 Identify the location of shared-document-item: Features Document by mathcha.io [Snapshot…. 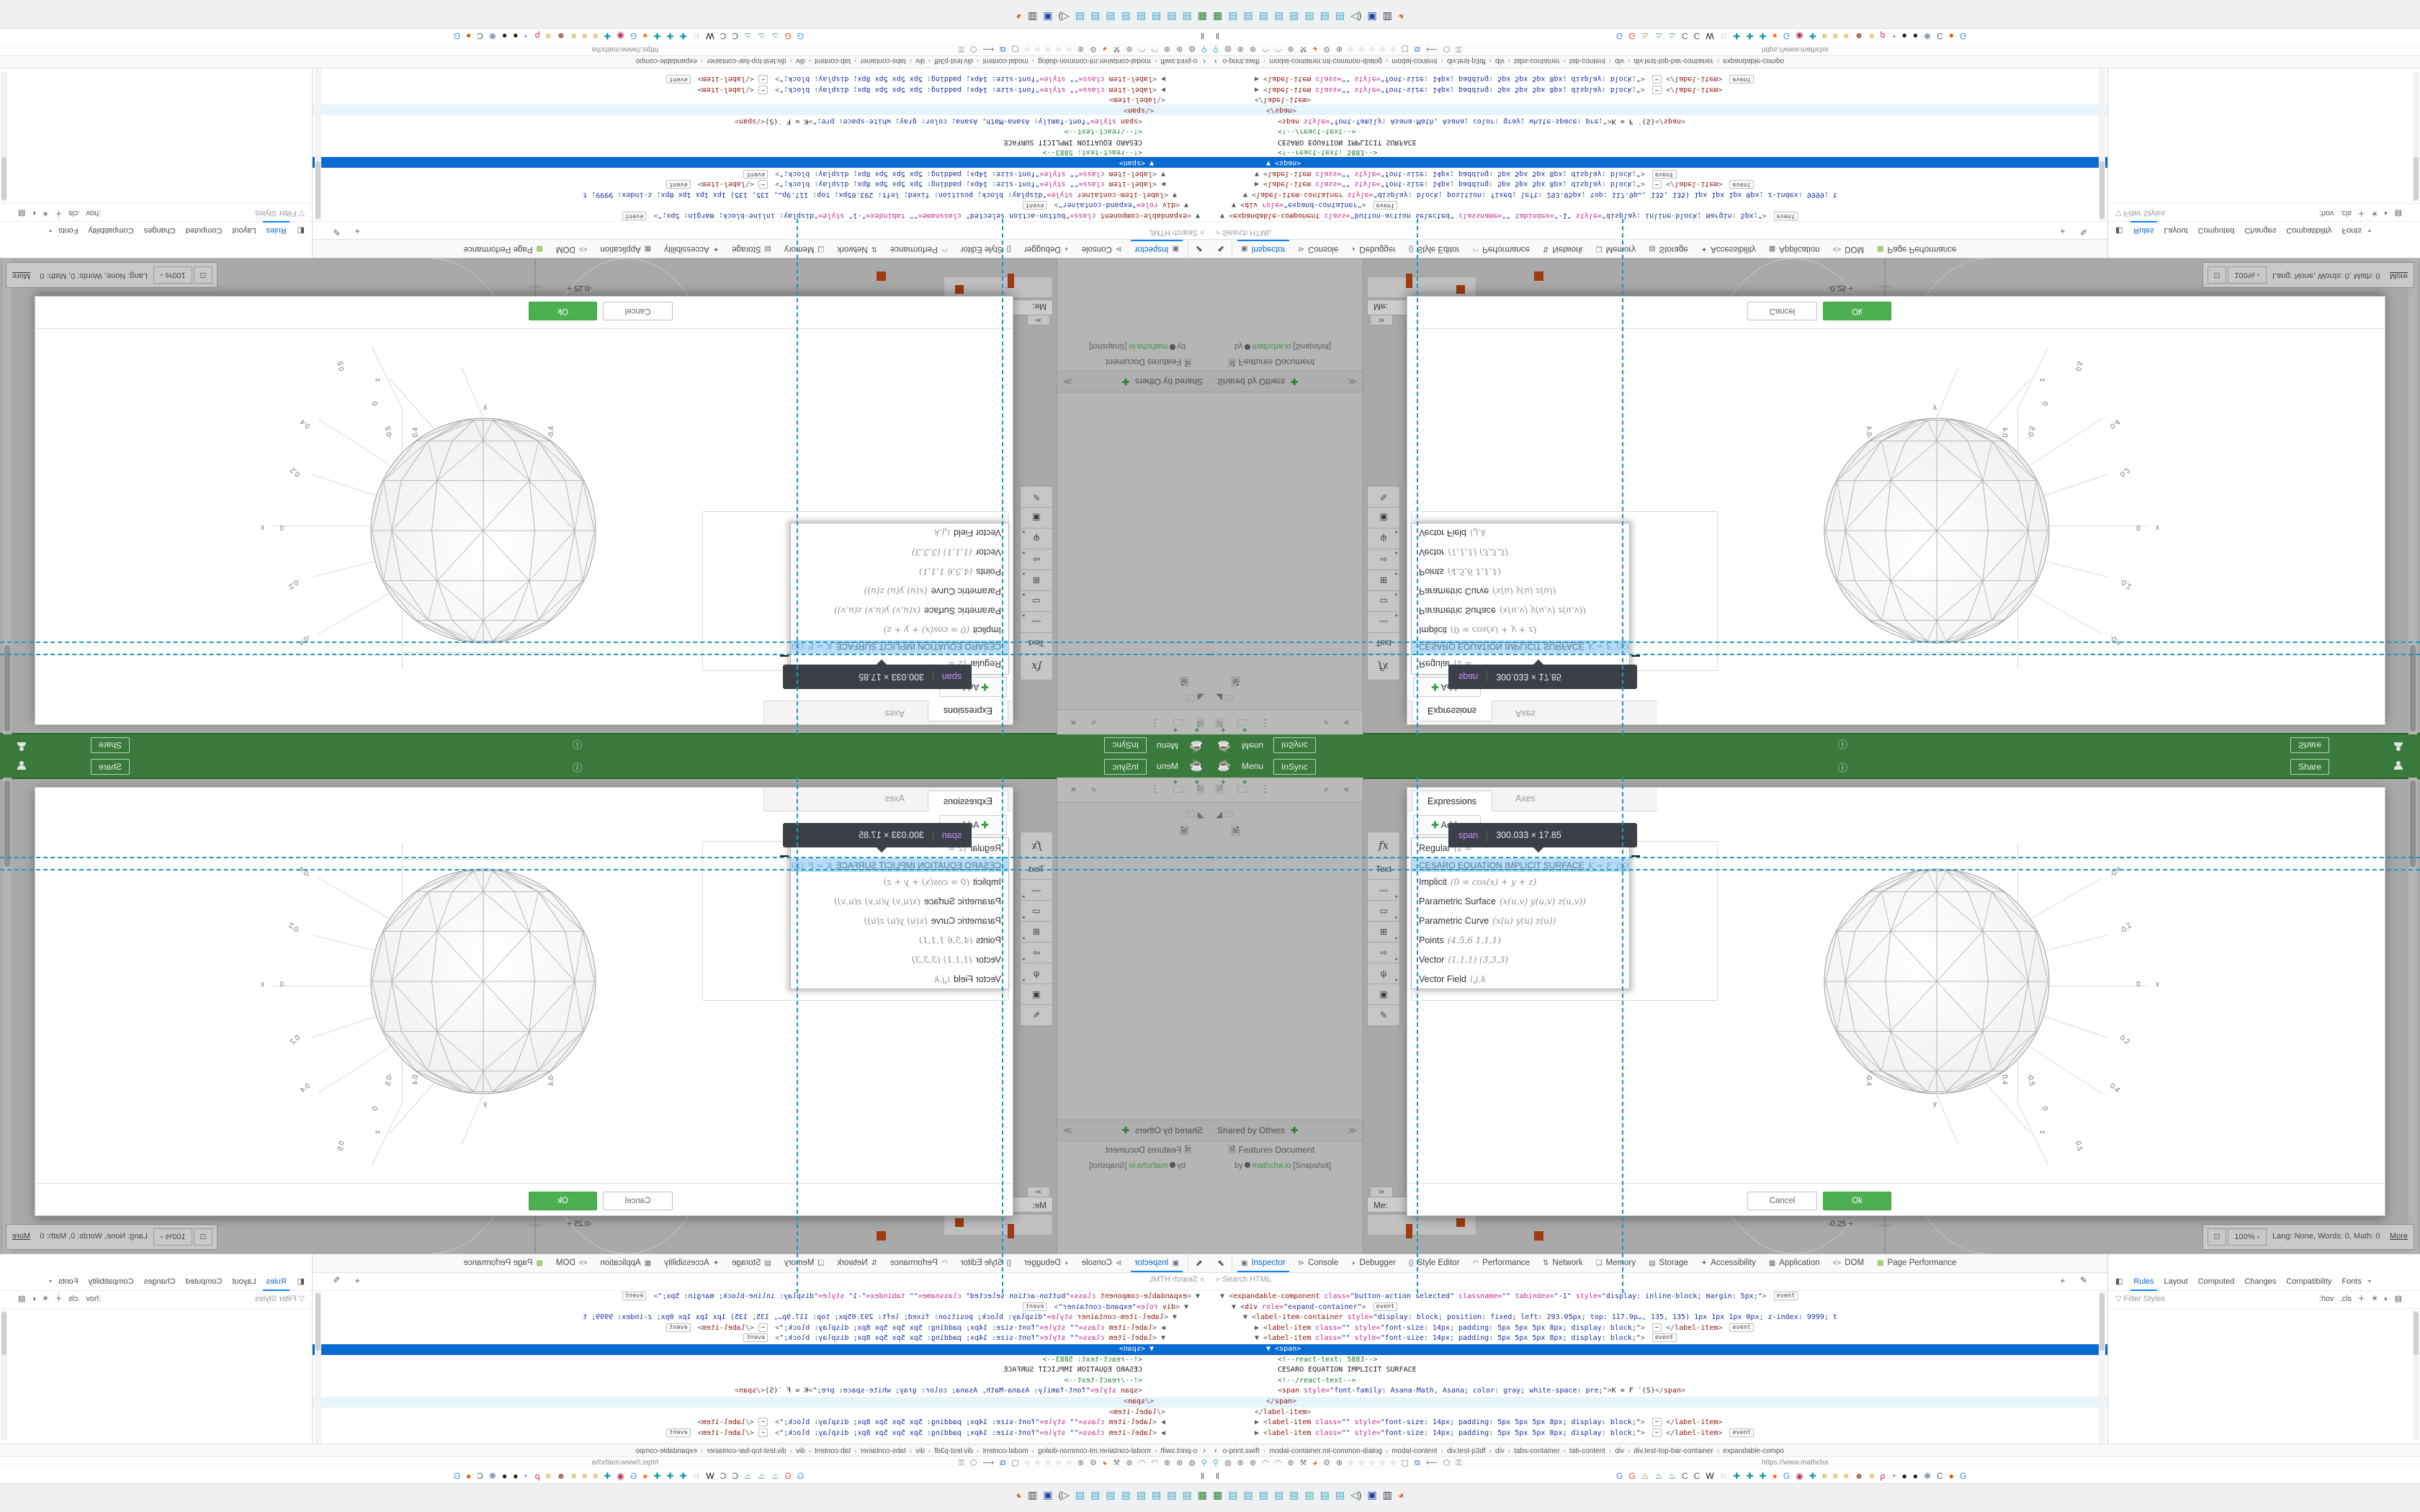
(1286, 355).